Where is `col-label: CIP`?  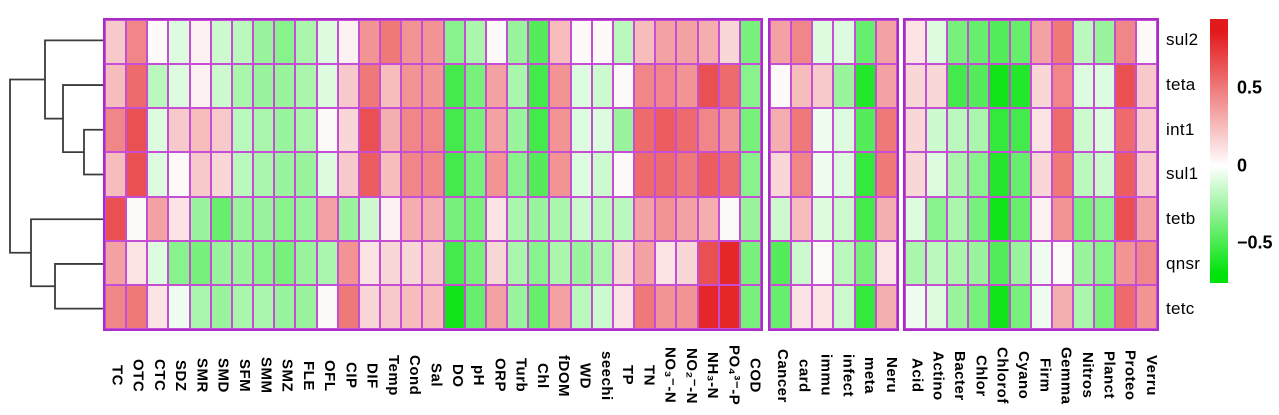
col-label: CIP is located at coordinates (351, 375).